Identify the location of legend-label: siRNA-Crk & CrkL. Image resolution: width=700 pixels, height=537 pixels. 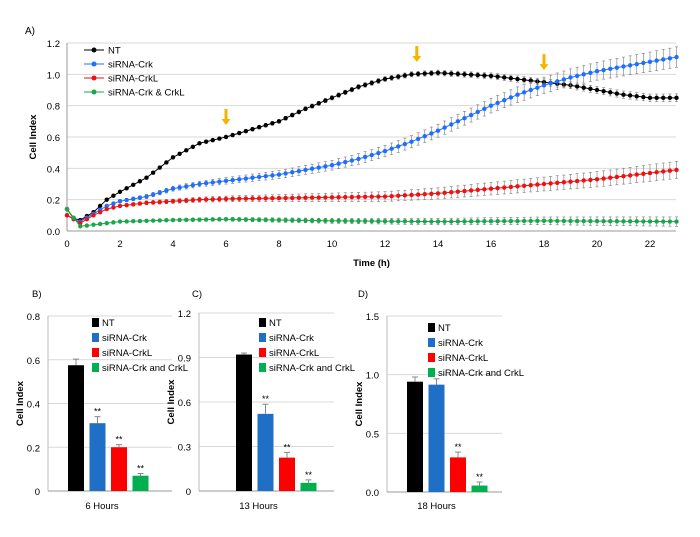
(146, 93).